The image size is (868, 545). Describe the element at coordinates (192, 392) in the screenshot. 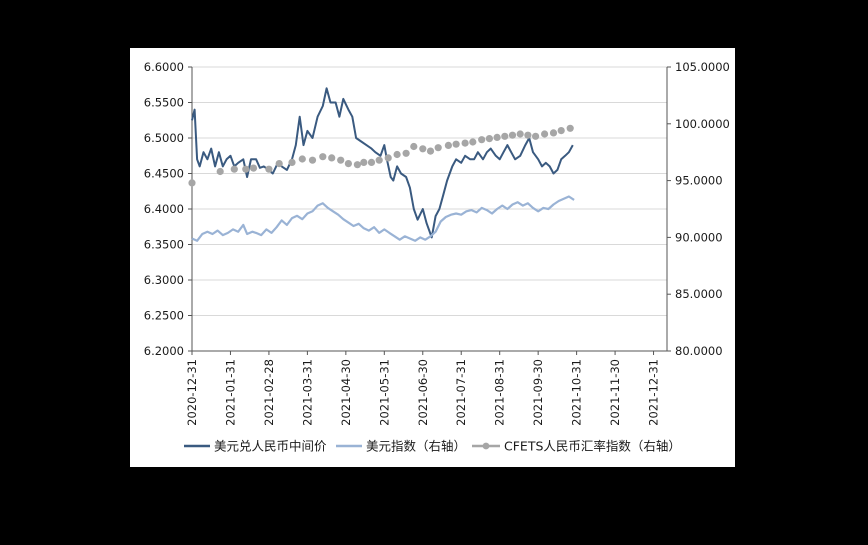

I see `x-tick-label-0: 2020-12-31` at that location.